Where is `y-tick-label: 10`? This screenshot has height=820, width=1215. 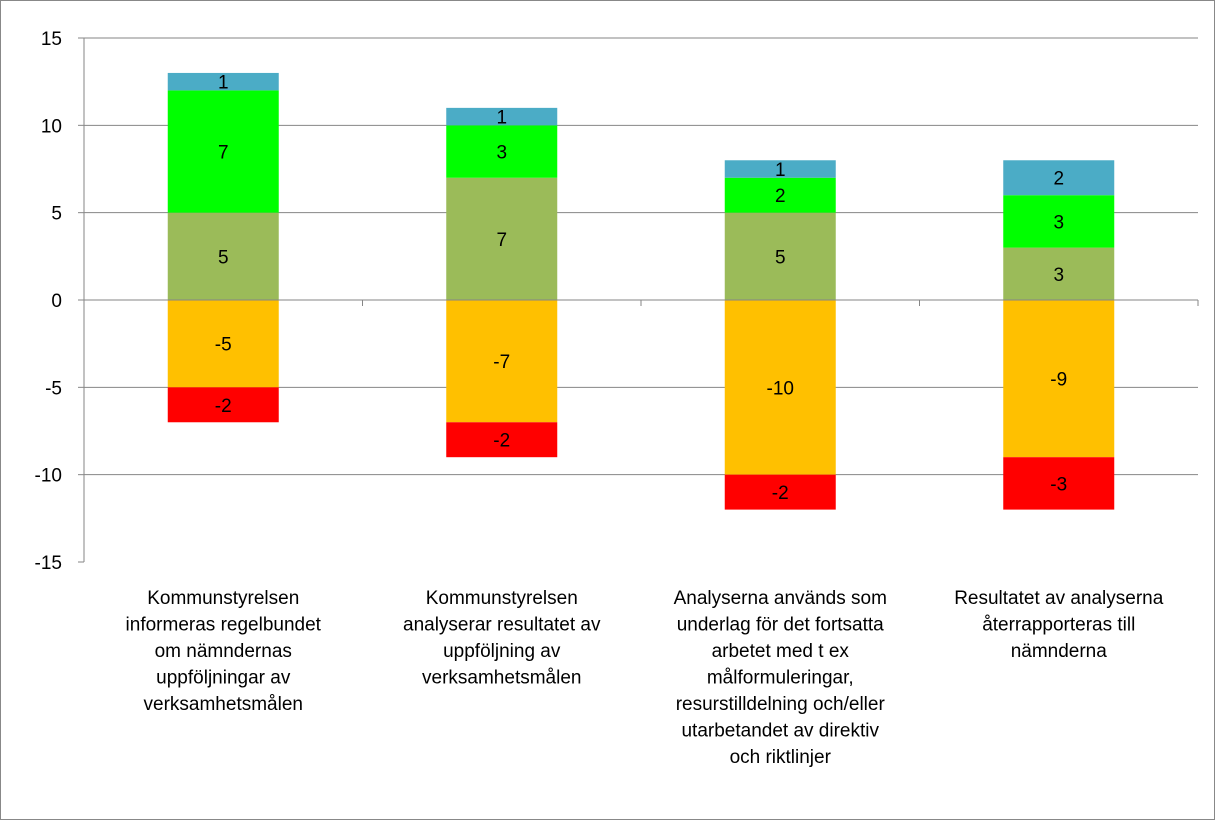 y-tick-label: 10 is located at coordinates (51, 126).